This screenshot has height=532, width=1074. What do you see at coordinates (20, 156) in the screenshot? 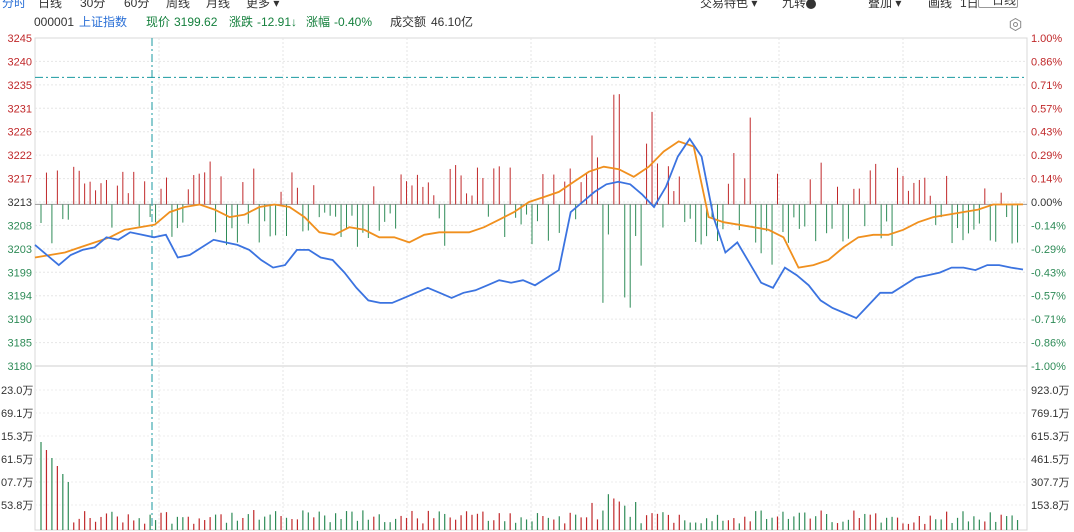
I see `price-tick: 3222` at bounding box center [20, 156].